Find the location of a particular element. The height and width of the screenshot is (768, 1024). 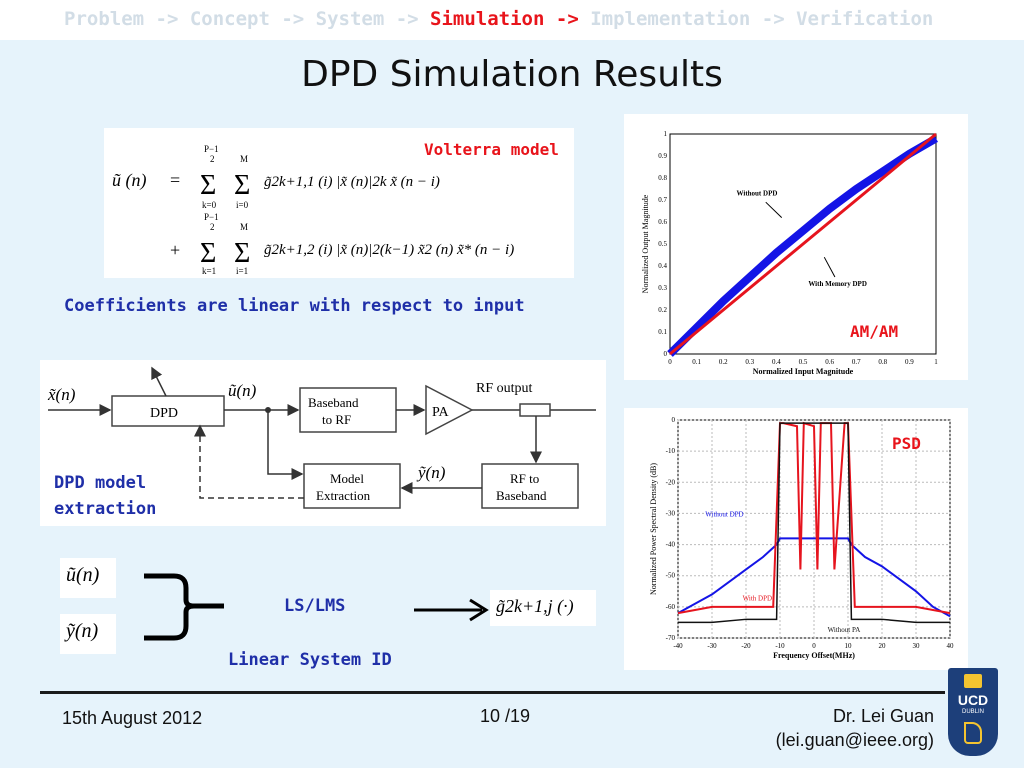

y-tick-label: 0.5 is located at coordinates (662, 244).